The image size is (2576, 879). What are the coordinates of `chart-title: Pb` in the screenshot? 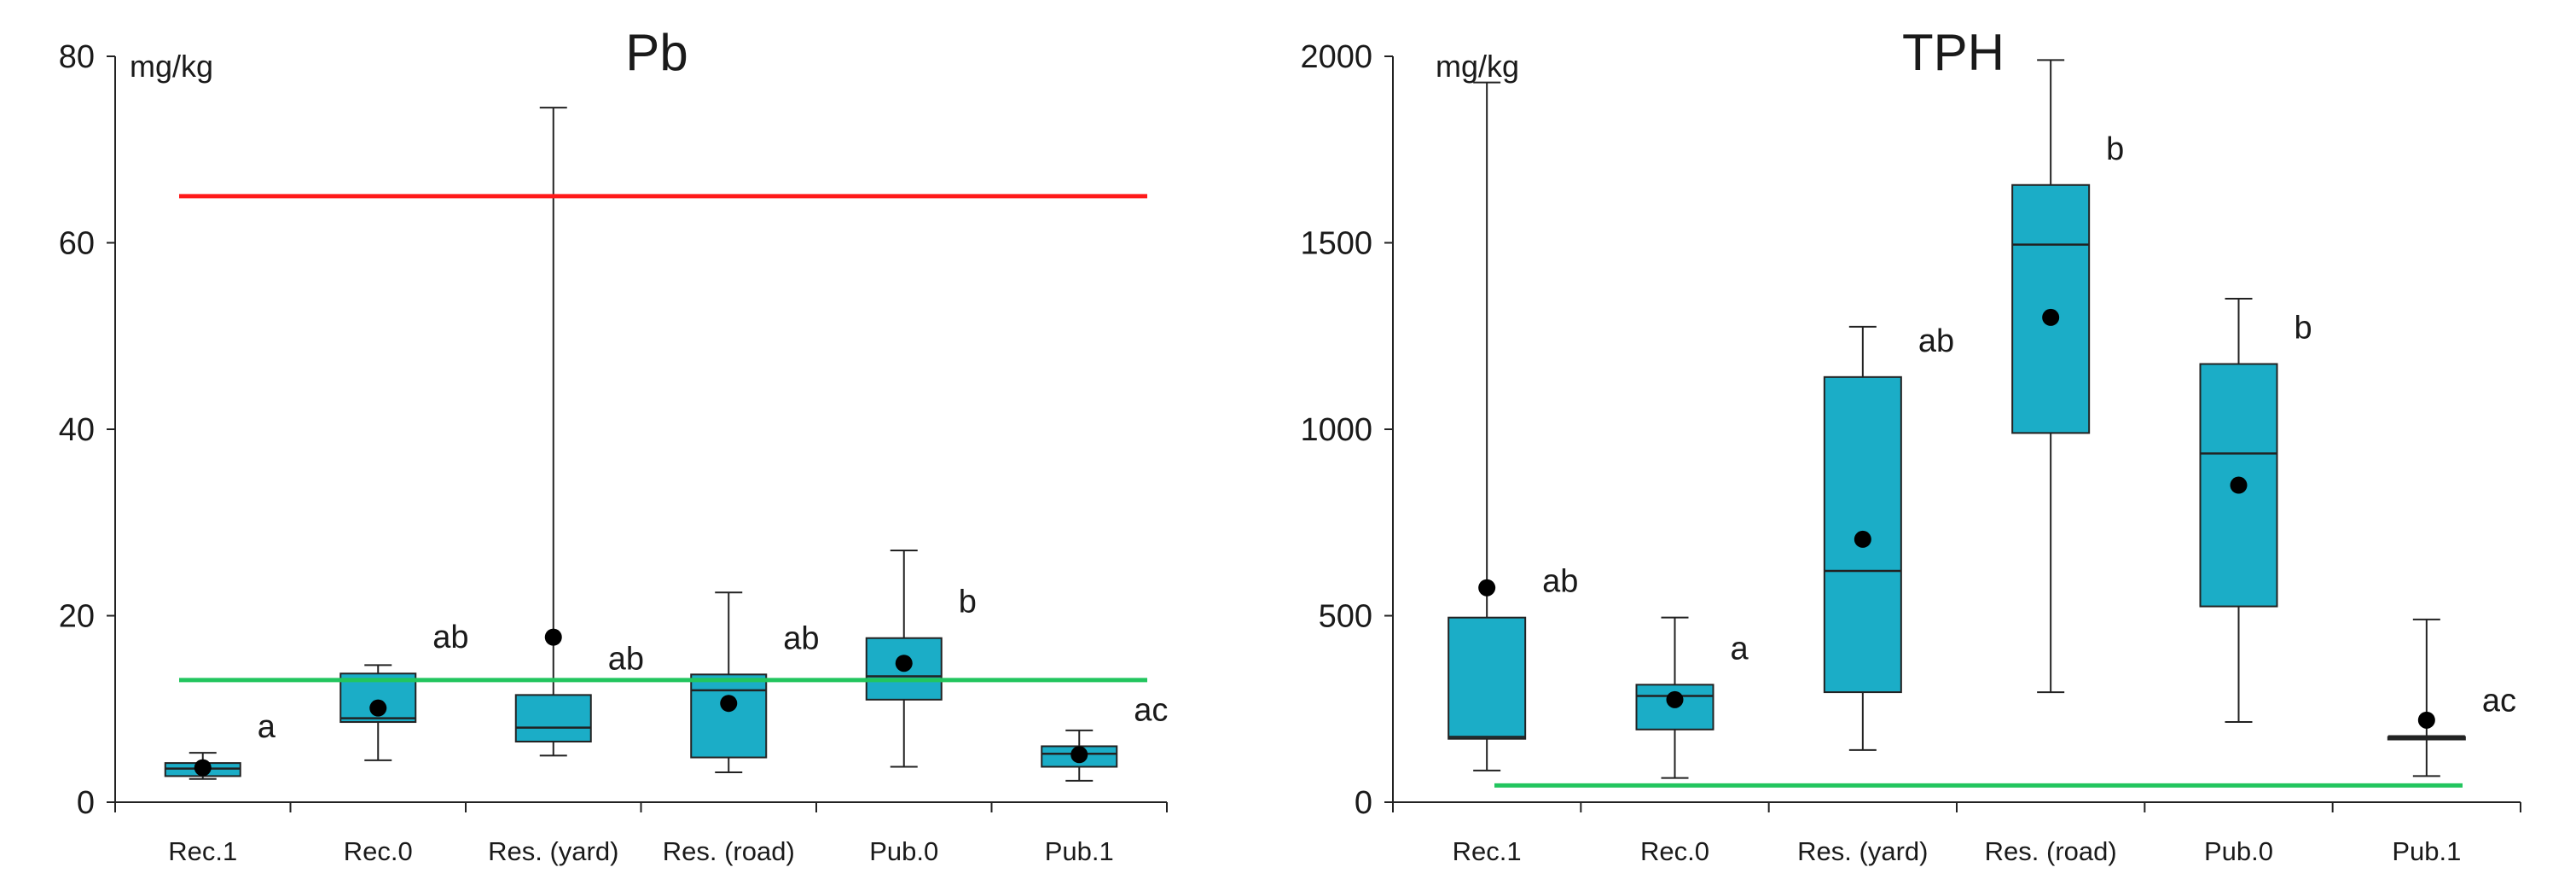 It's located at (656, 52).